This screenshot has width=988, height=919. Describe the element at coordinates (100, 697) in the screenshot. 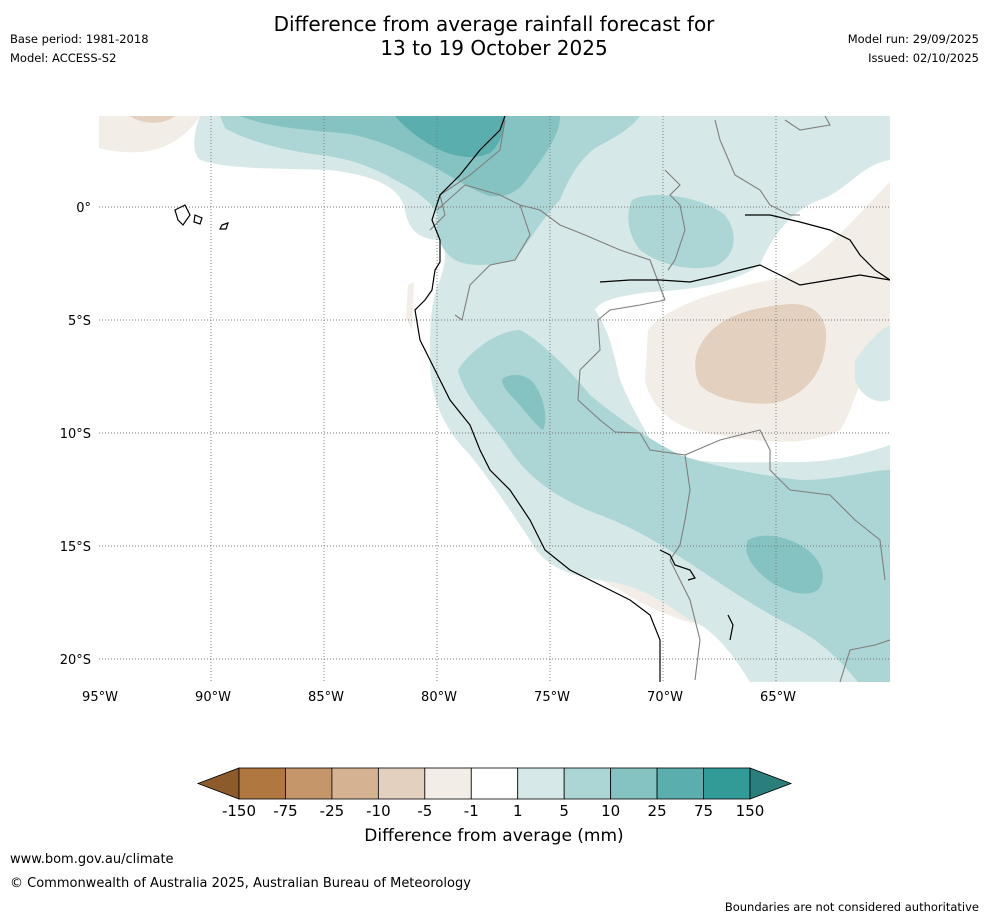

I see `lon-label: 95°W` at that location.